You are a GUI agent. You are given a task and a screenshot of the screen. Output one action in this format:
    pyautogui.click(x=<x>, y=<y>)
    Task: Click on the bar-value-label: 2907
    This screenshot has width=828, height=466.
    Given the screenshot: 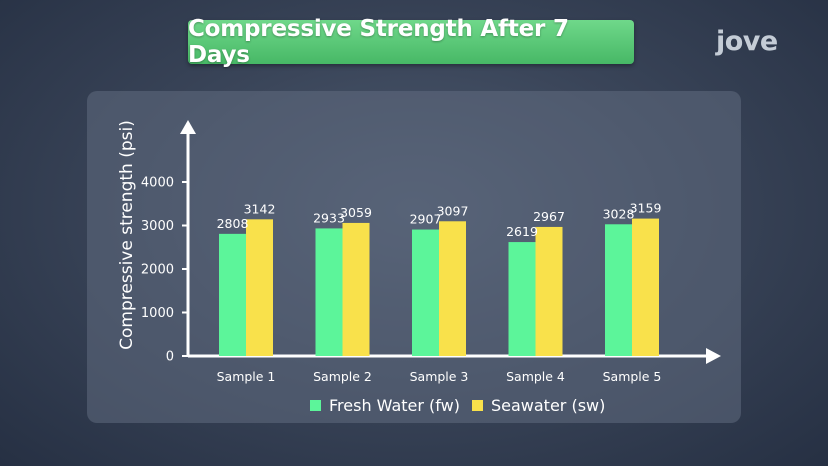 What is the action you would take?
    pyautogui.click(x=426, y=219)
    